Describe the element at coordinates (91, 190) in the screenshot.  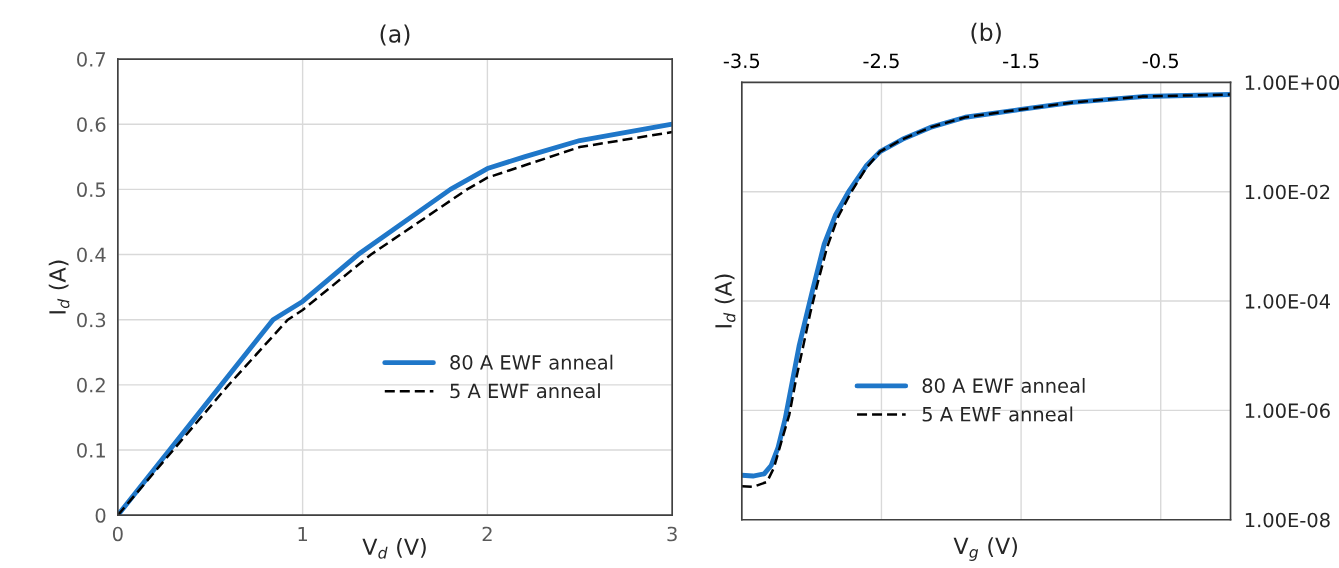
I see `y-tick-label: 0.5` at that location.